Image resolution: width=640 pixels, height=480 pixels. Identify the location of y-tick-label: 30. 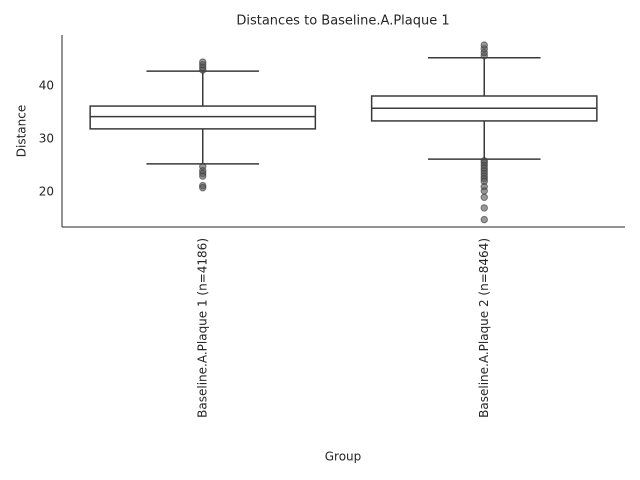
(46, 138).